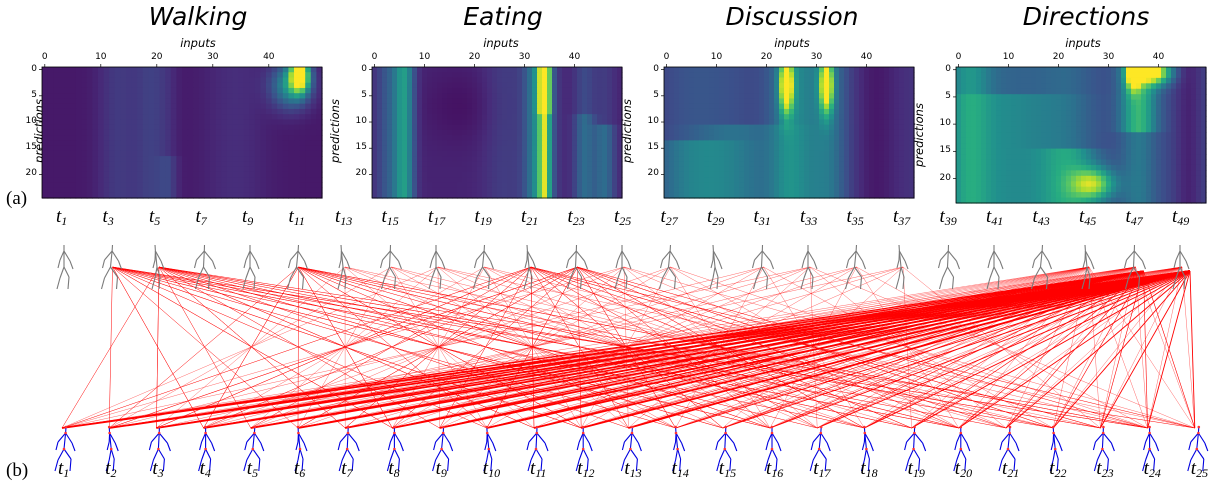 This screenshot has height=486, width=1217. I want to click on input-time-label-37: t37, so click(902, 217).